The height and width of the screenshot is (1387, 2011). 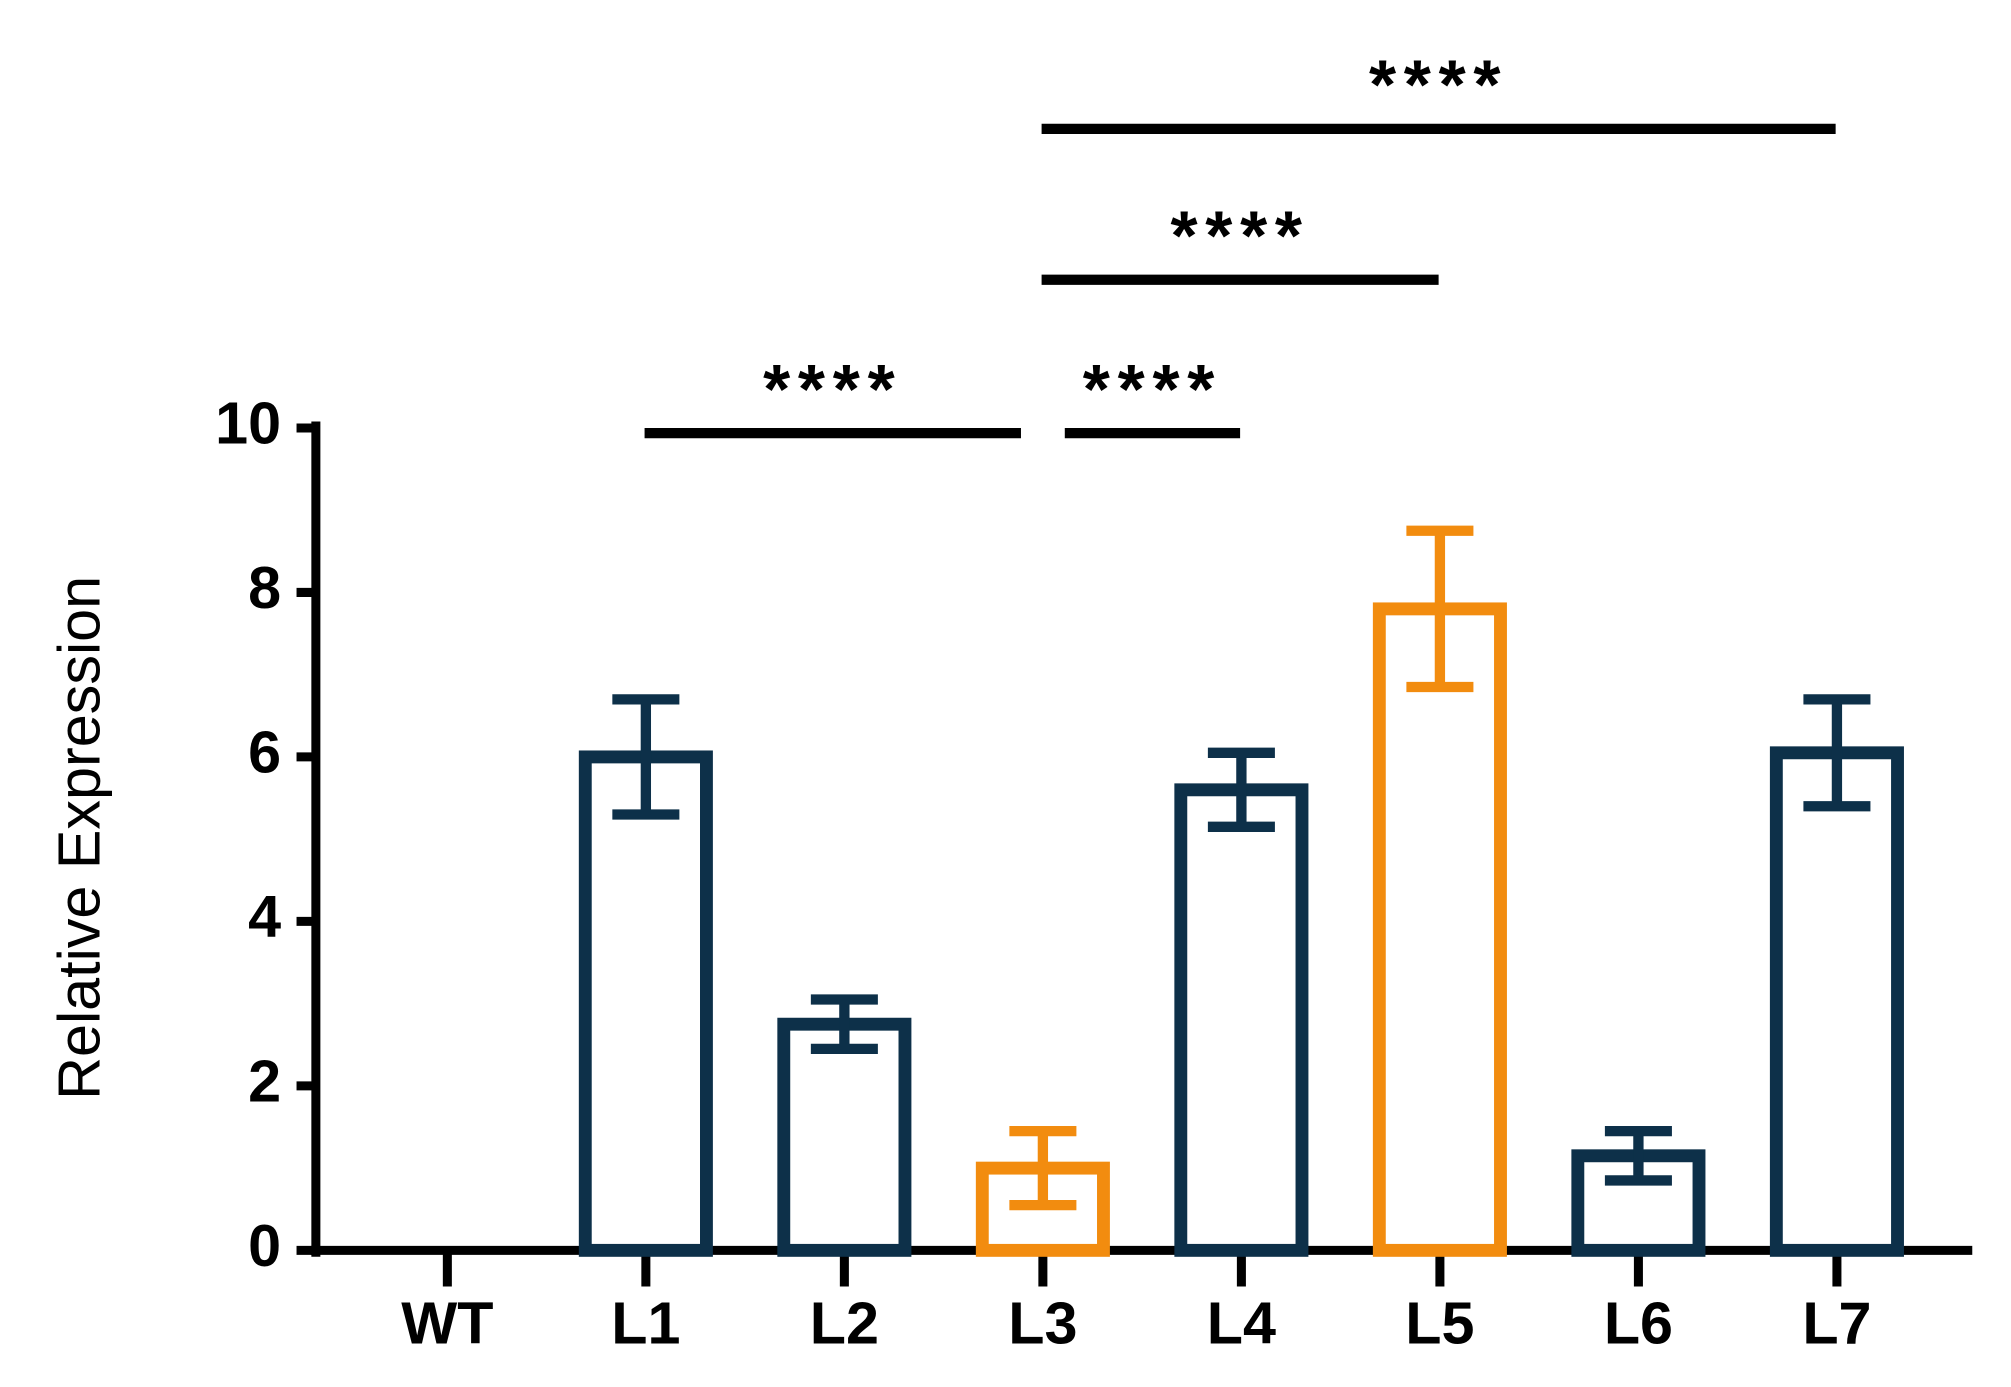 What do you see at coordinates (264, 916) in the screenshot?
I see `y-tick-label: 4` at bounding box center [264, 916].